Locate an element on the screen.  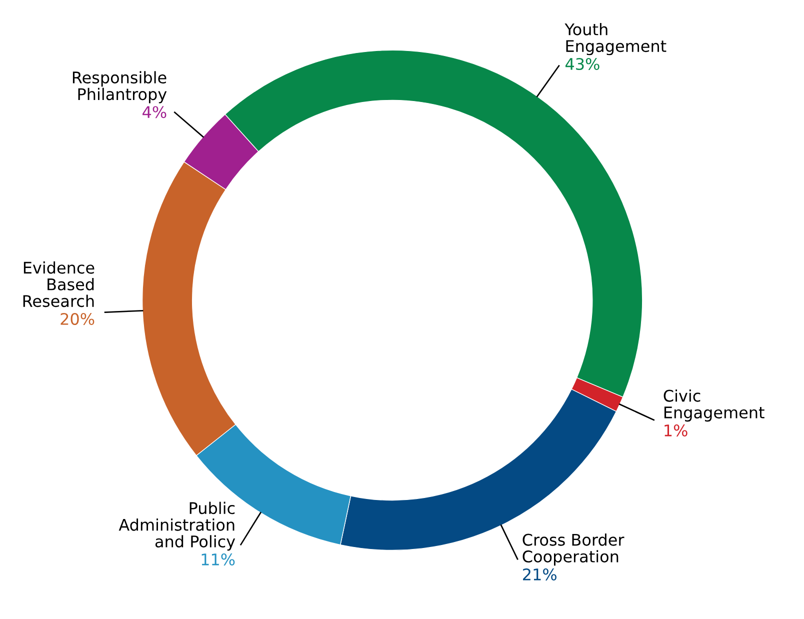
data-label: 4% is located at coordinates (154, 112).